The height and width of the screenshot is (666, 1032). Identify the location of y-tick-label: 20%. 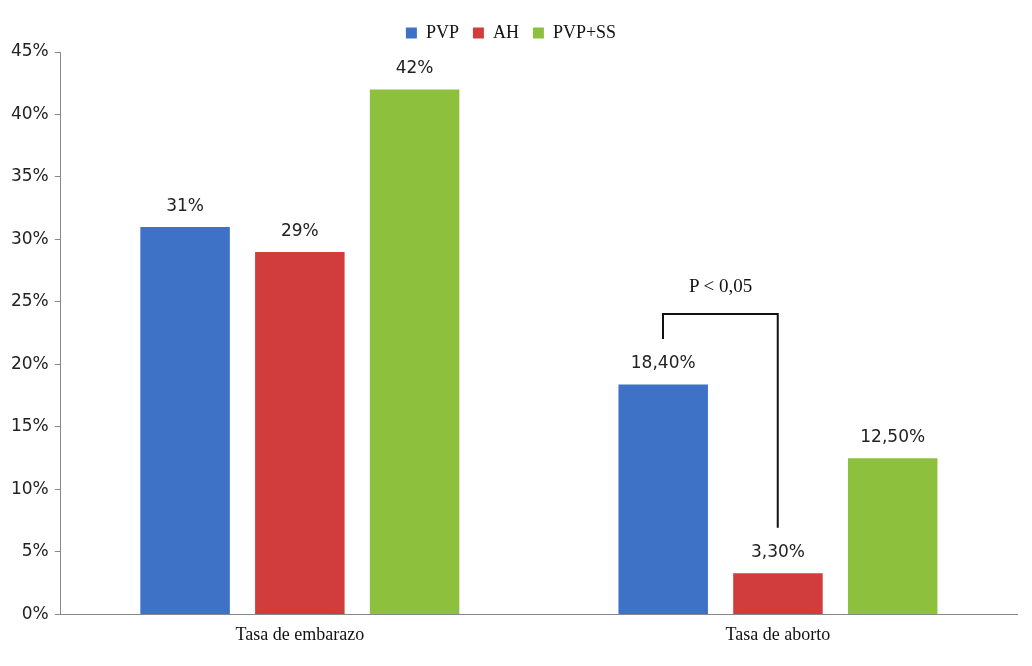
(29, 362).